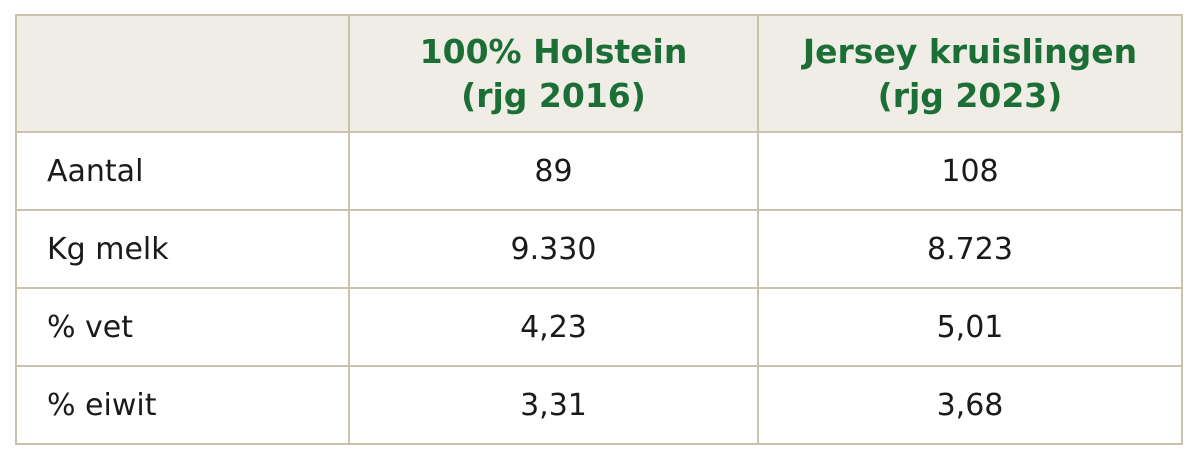 Image resolution: width=1198 pixels, height=459 pixels. Describe the element at coordinates (970, 51) in the screenshot. I see `header-line: Jersey kruislingen` at that location.